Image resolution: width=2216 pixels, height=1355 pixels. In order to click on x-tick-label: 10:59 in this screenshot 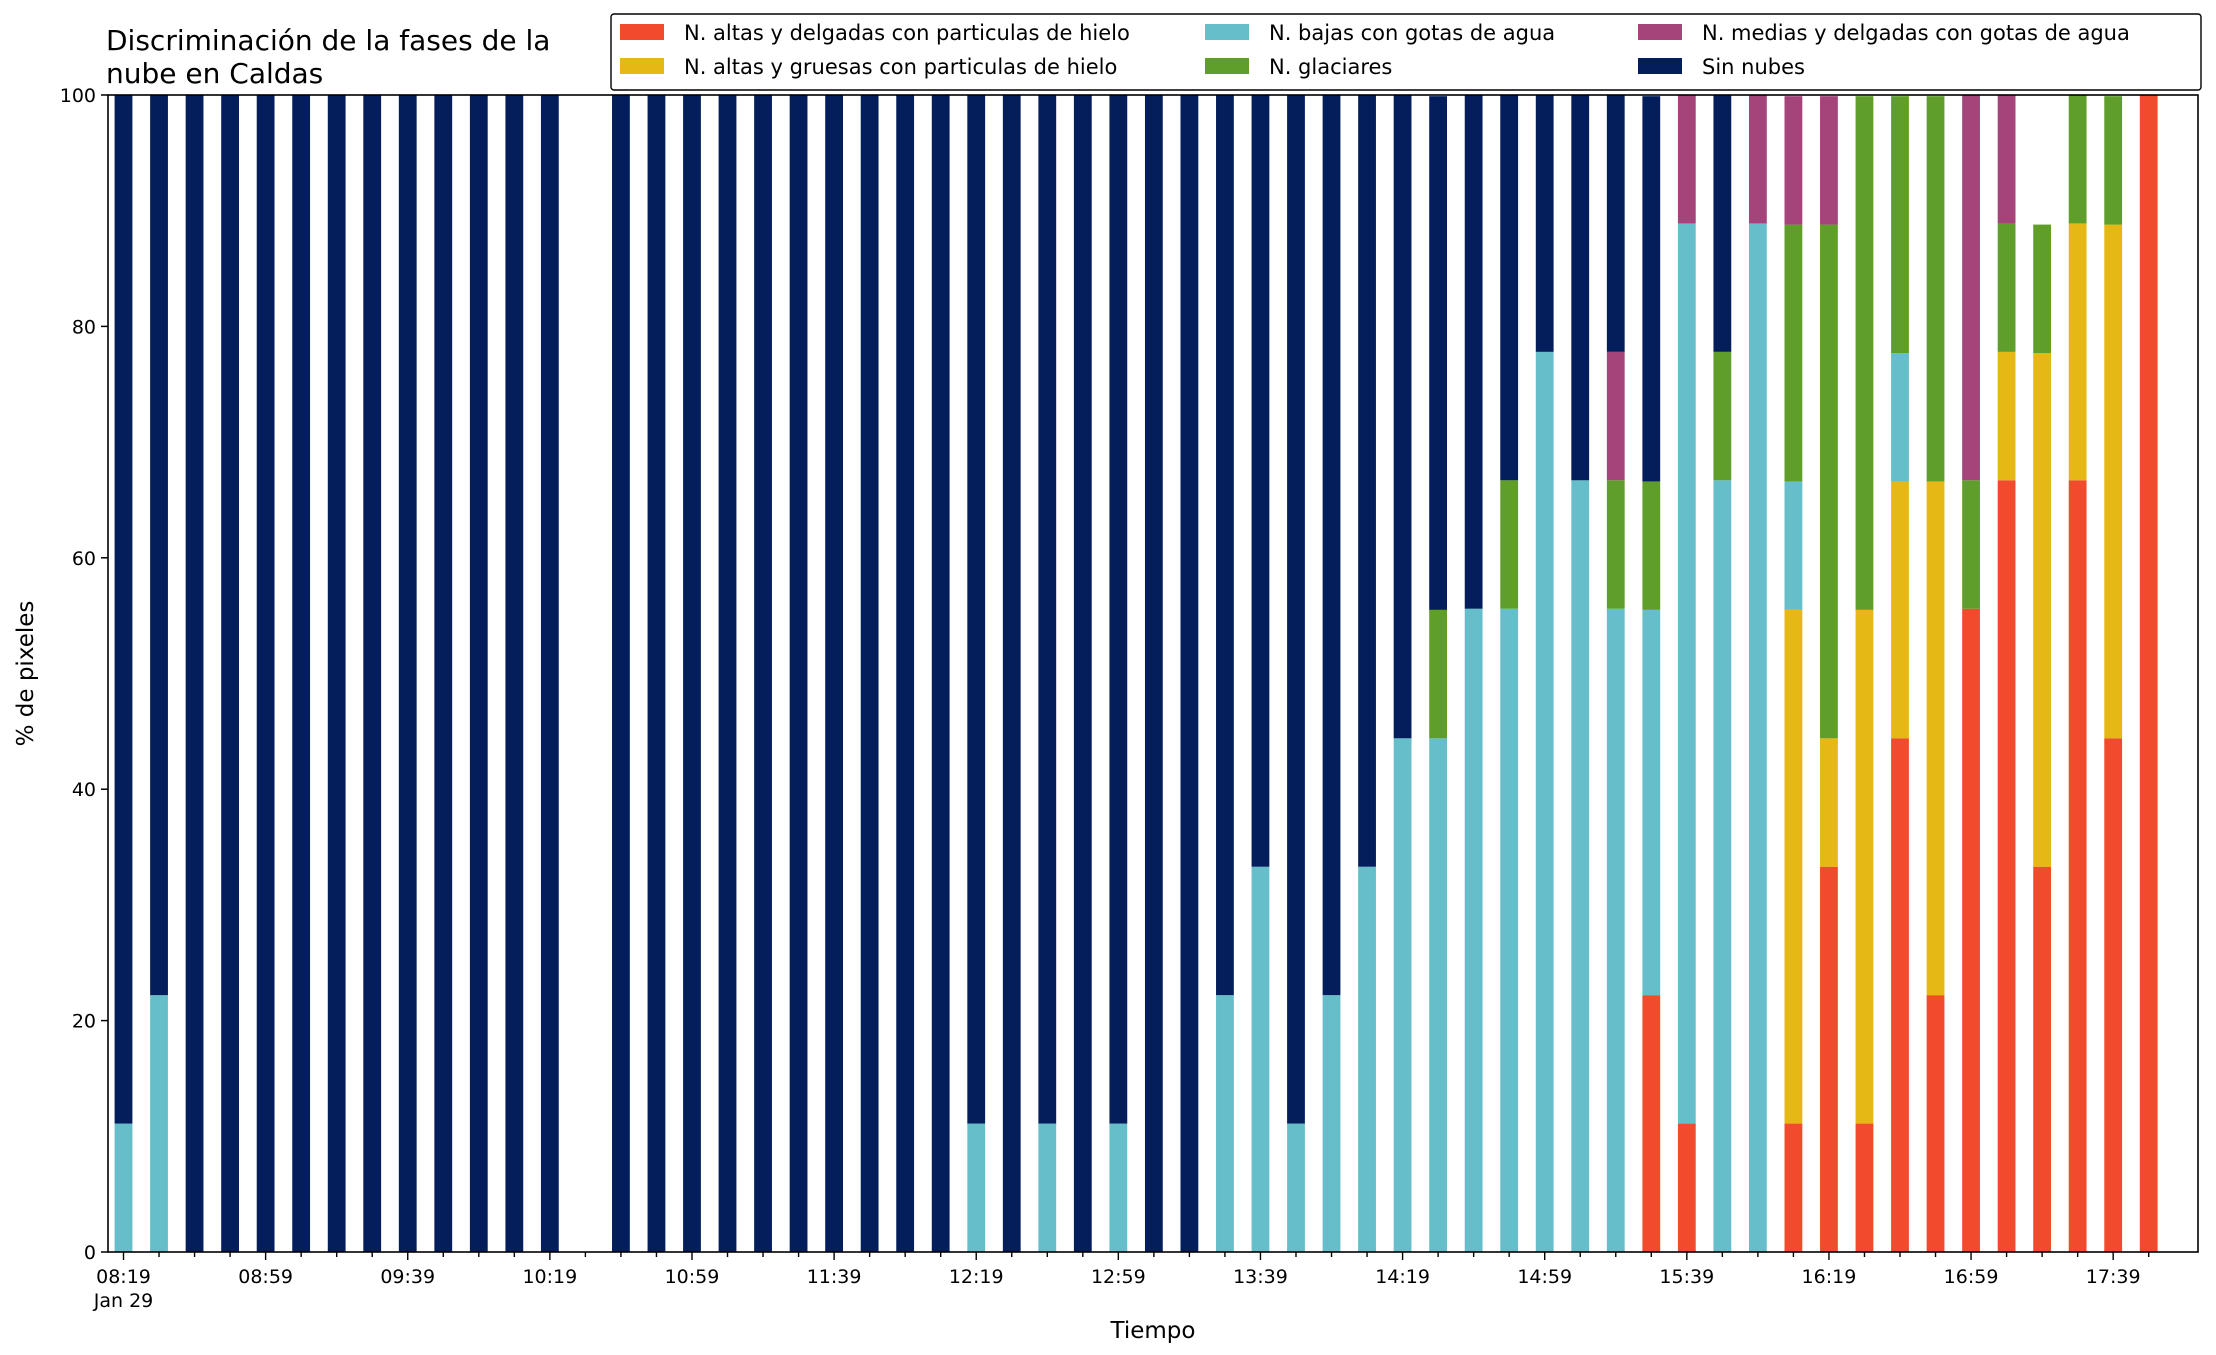, I will do `click(692, 1277)`.